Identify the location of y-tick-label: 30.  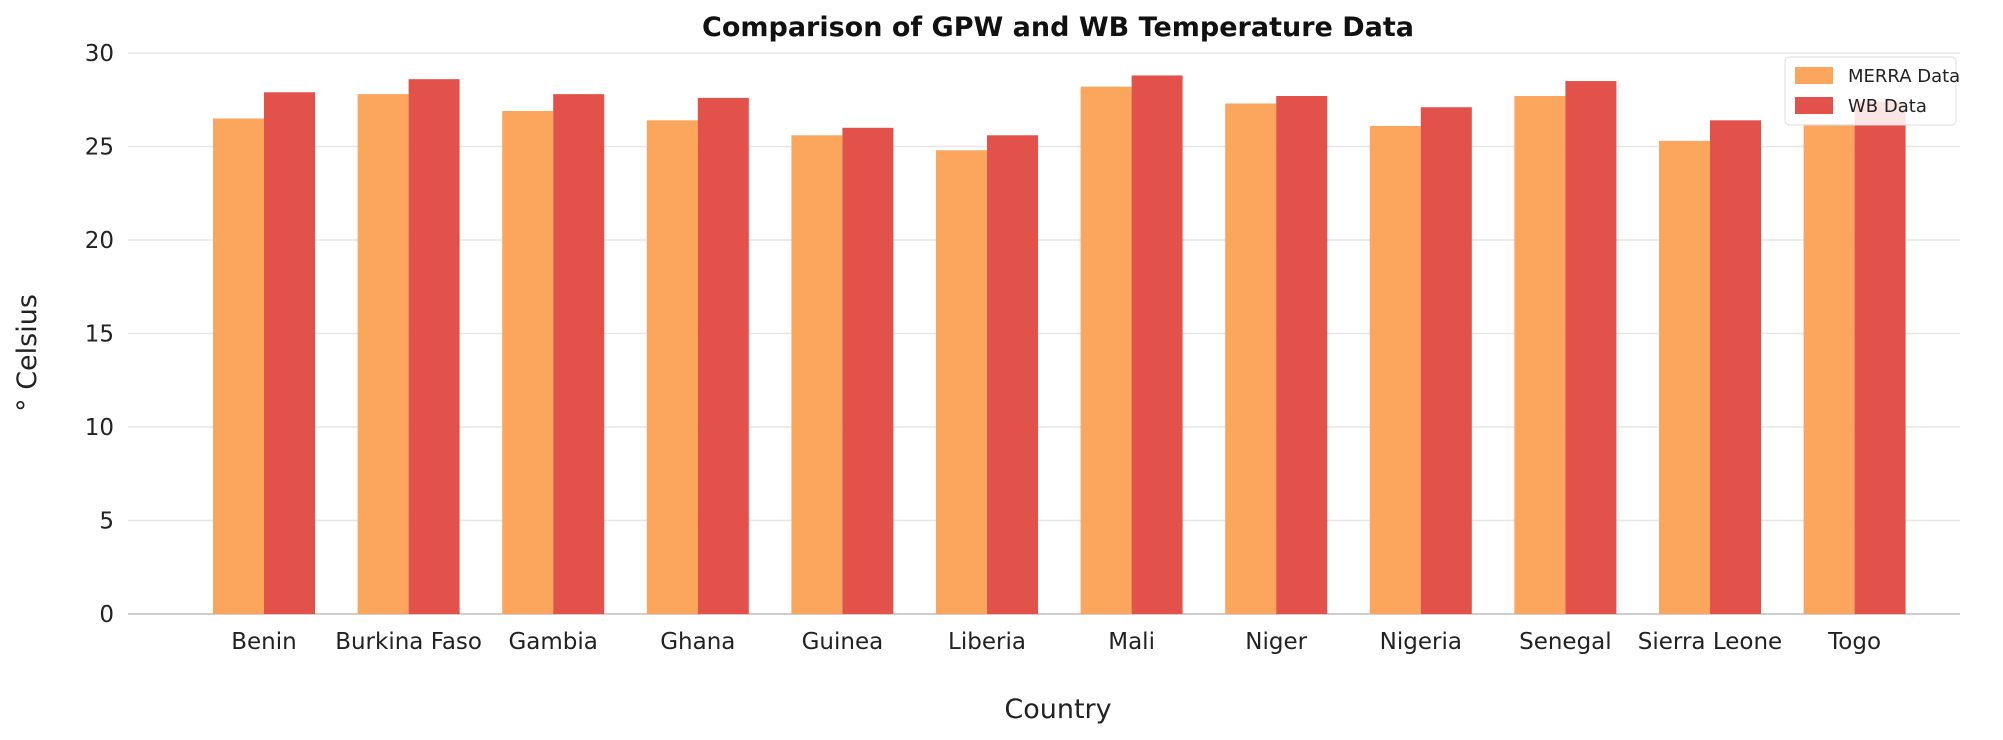
(99, 54).